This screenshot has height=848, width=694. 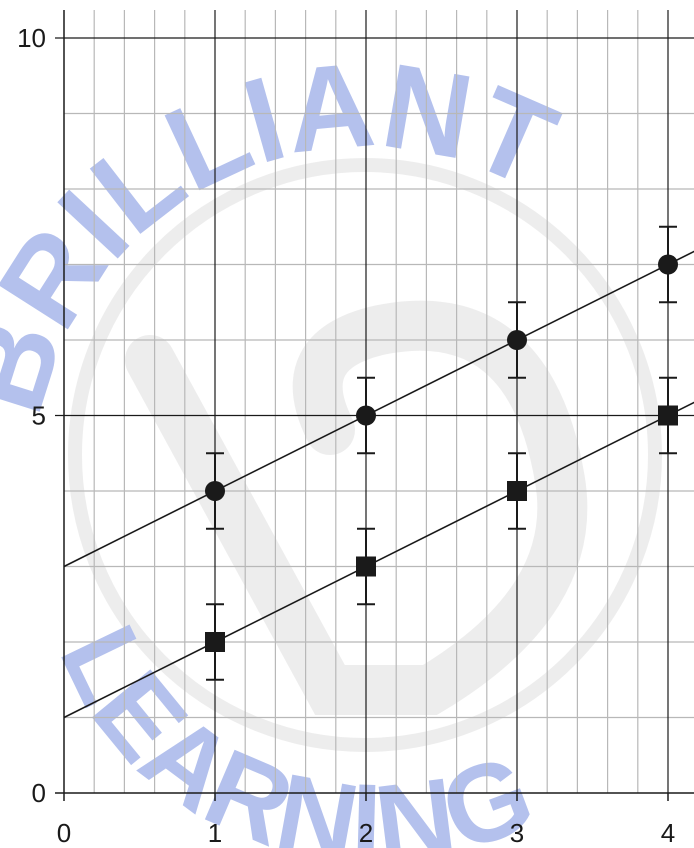 What do you see at coordinates (668, 833) in the screenshot?
I see `x-tick-label: 4` at bounding box center [668, 833].